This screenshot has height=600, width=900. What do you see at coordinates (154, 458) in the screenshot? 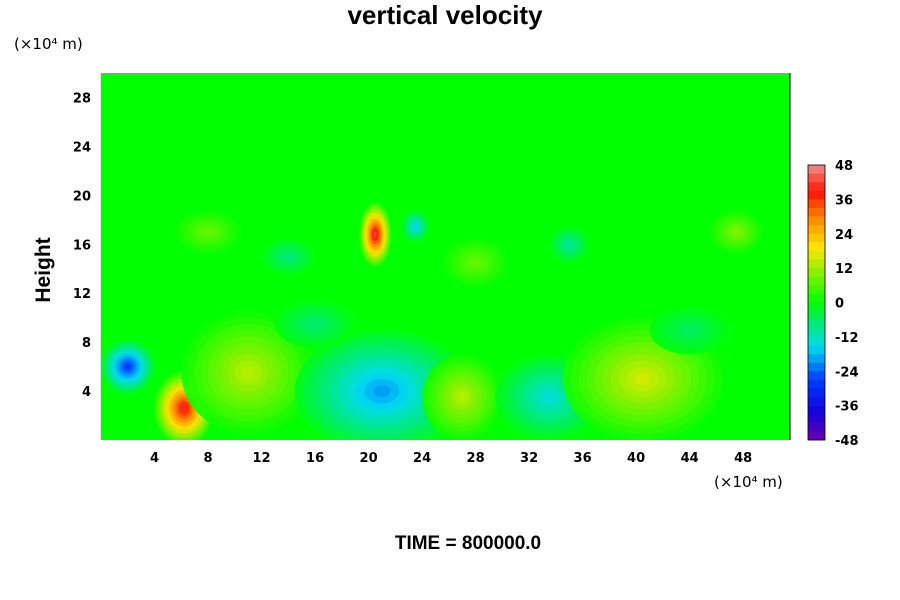
I see `x-tick-label: 4` at bounding box center [154, 458].